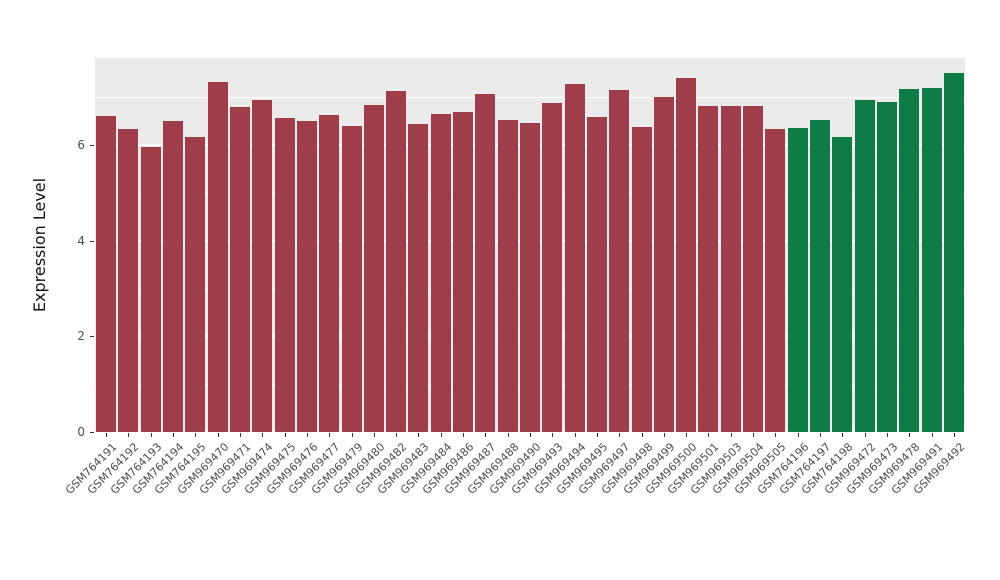  I want to click on bar-GSM969474, so click(262, 266).